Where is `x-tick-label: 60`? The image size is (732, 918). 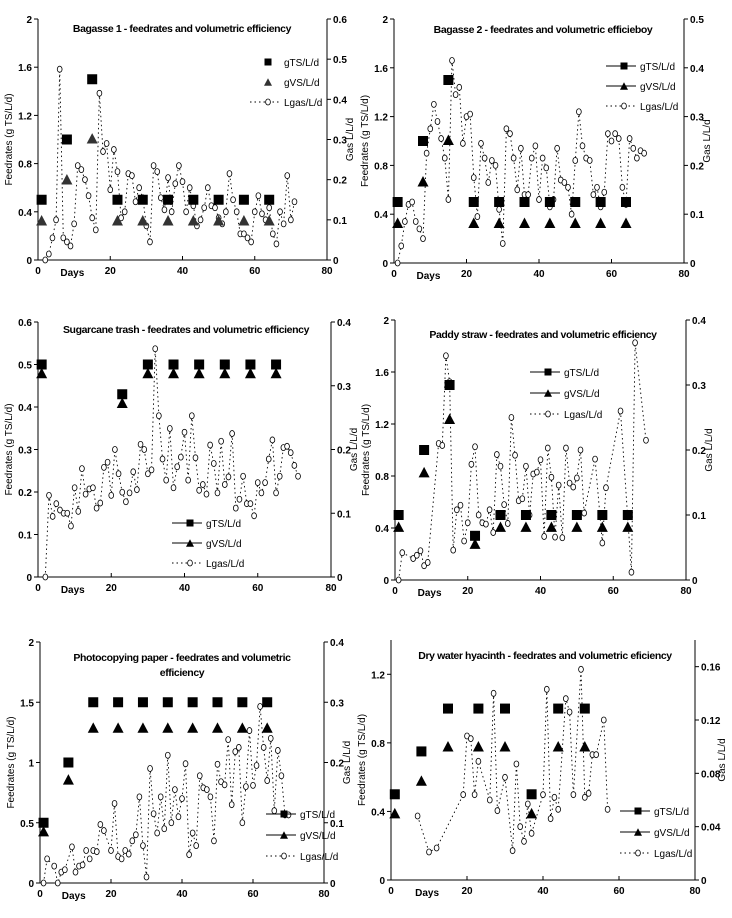 x-tick-label: 60 is located at coordinates (255, 271).